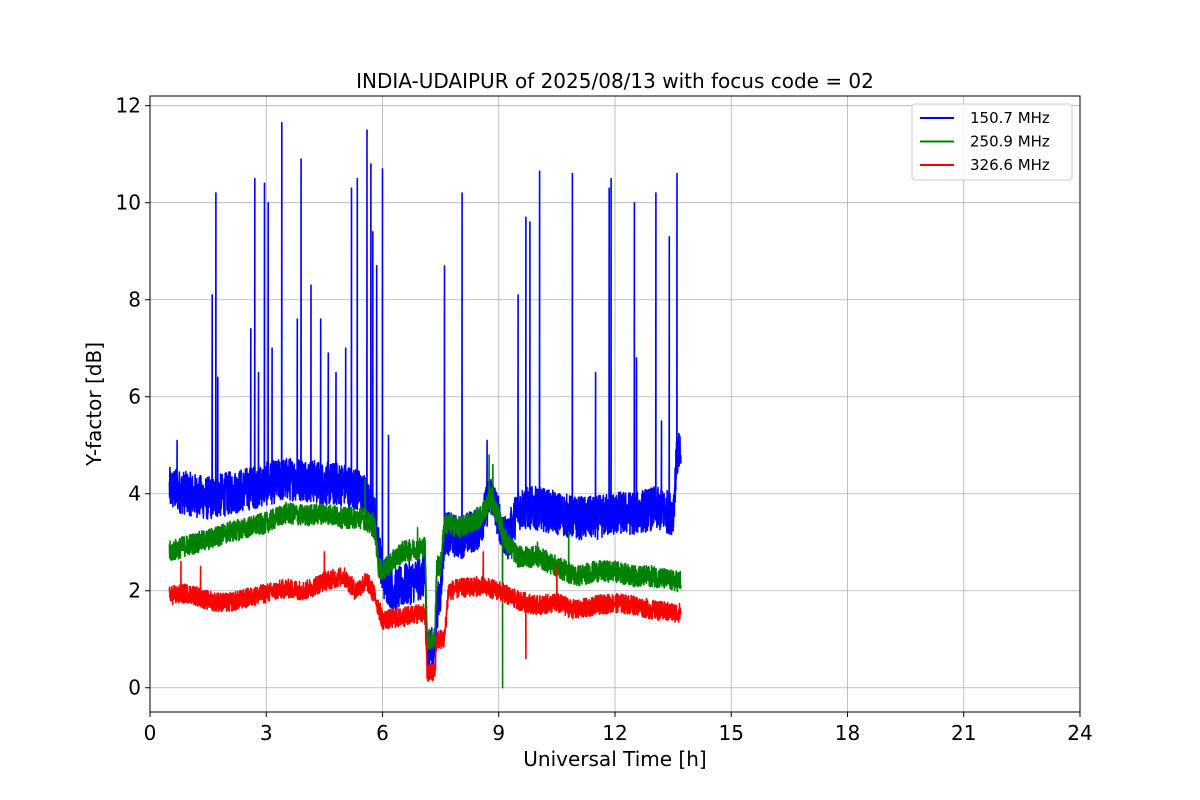  I want to click on x-tick-label: 24, so click(1079, 733).